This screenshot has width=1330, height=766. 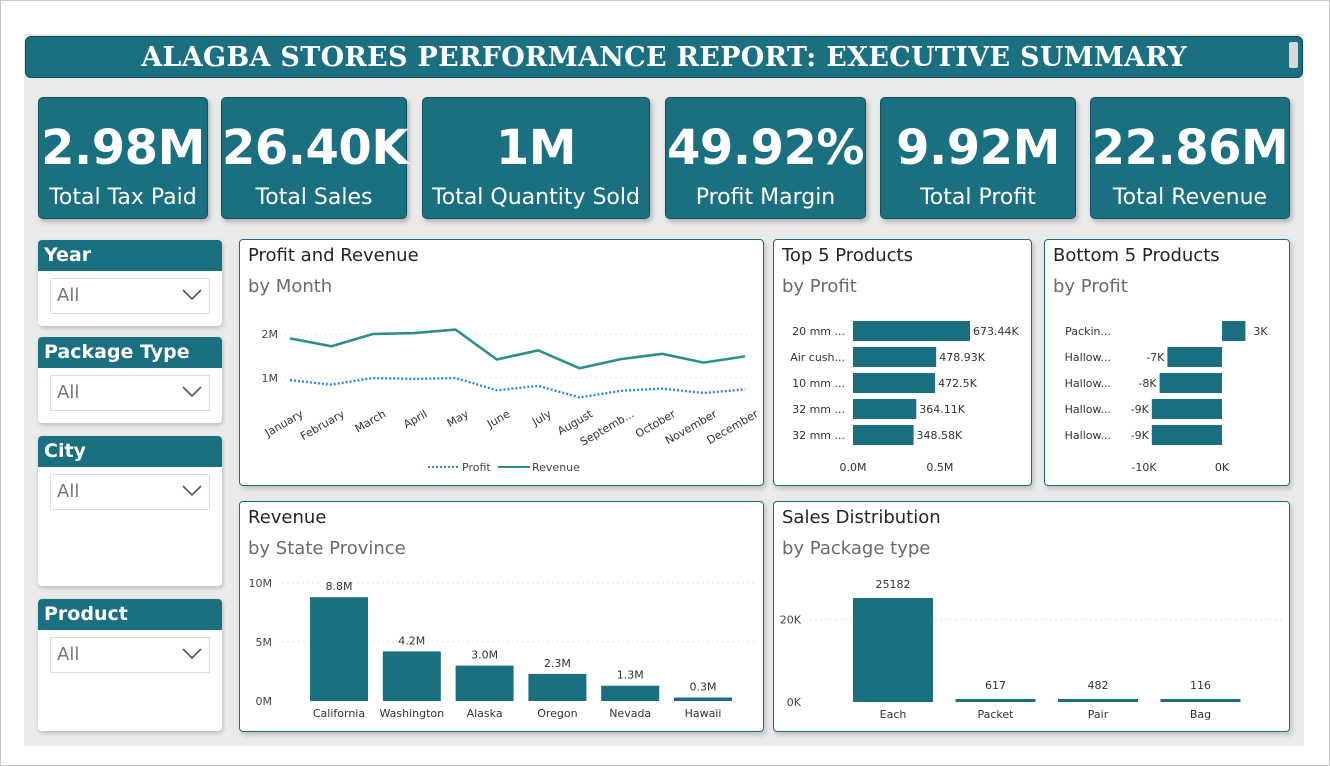 I want to click on data-label: 2.3M, so click(x=557, y=663).